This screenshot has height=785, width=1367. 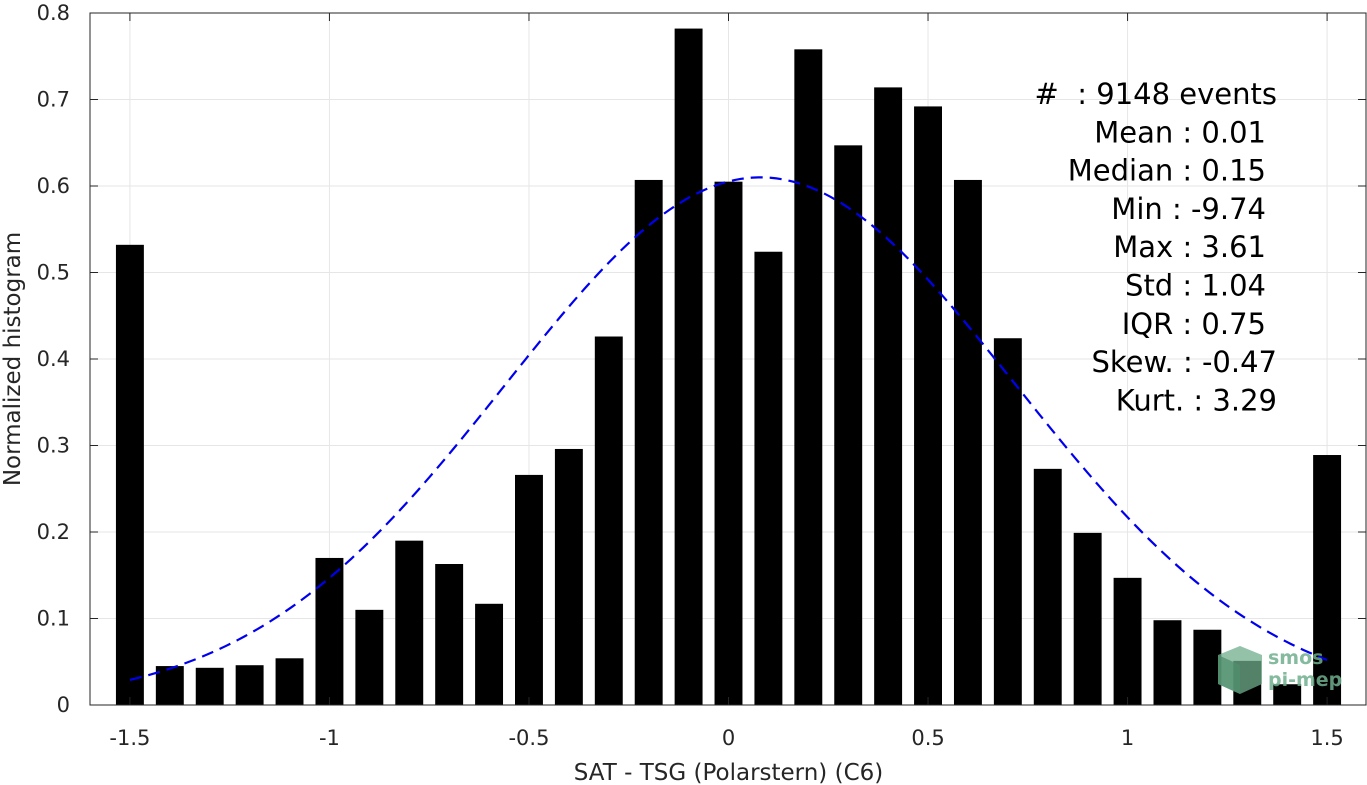 What do you see at coordinates (1305, 680) in the screenshot?
I see `logo-line-2: pi-mep` at bounding box center [1305, 680].